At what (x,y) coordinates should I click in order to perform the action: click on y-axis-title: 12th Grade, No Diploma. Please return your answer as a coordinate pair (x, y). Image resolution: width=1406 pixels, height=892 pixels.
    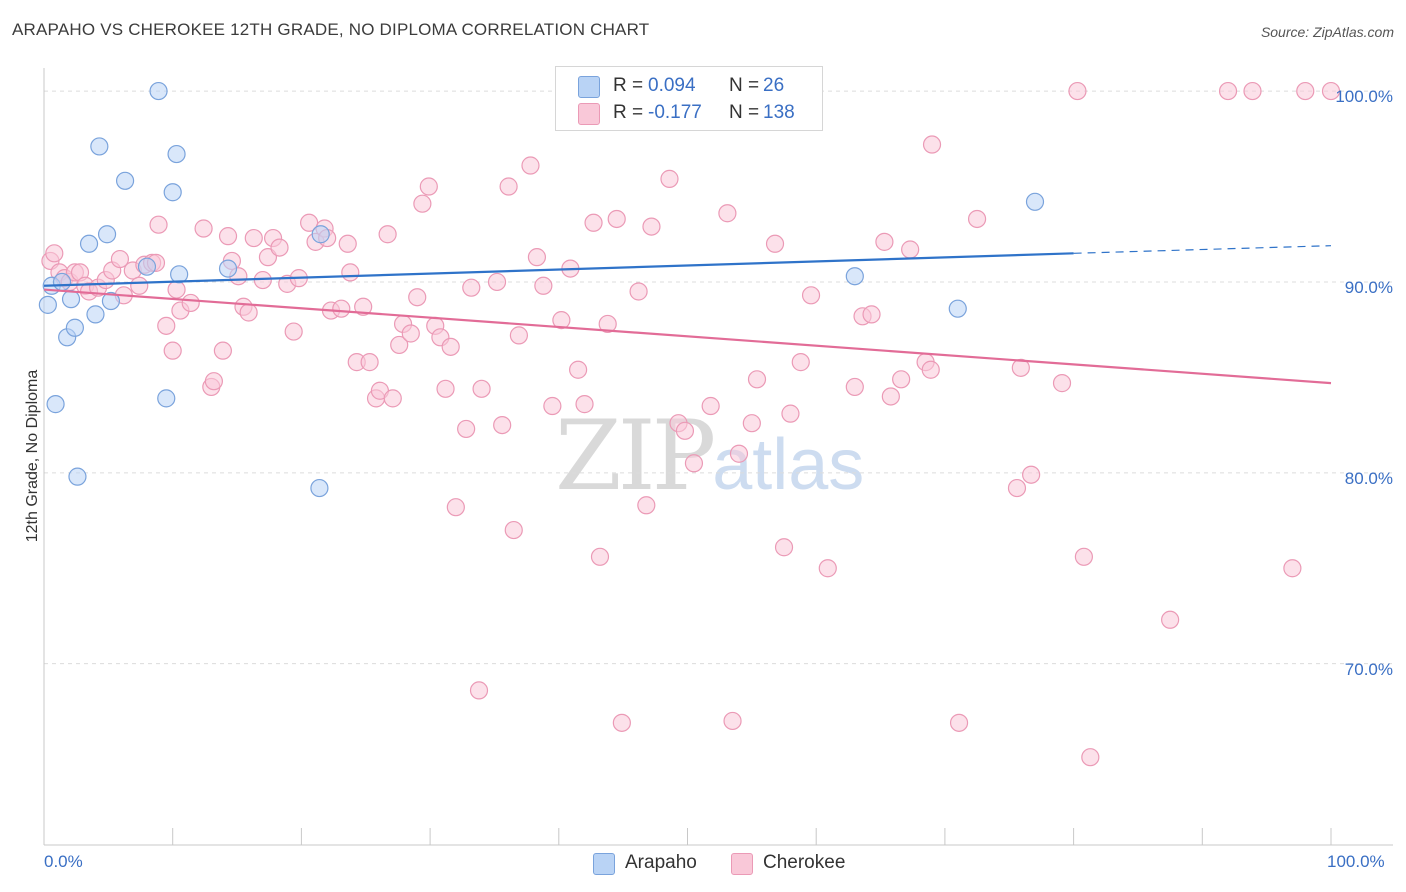
    Looking at the image, I should click on (32, 456).